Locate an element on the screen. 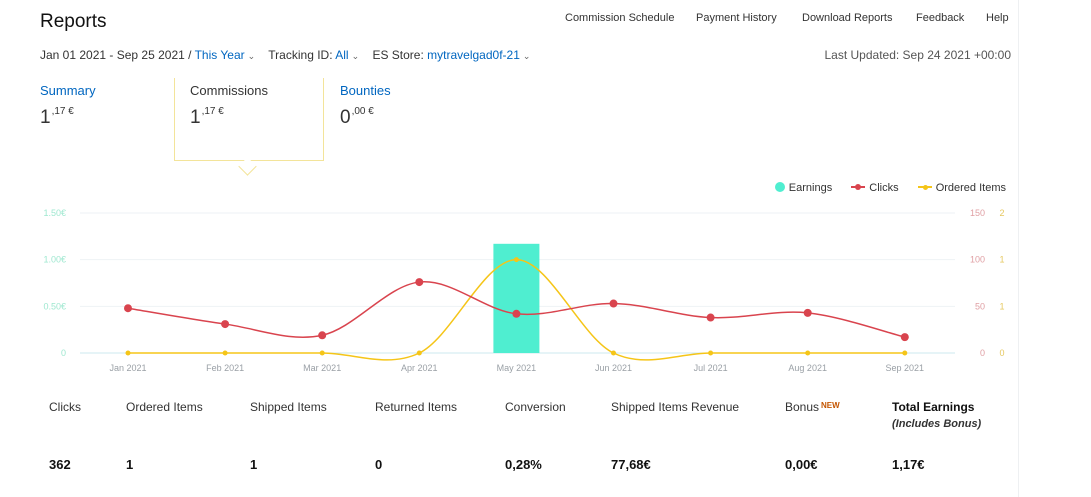 This screenshot has width=1091, height=497. y-left-tick-label: 1.50€ is located at coordinates (54, 213).